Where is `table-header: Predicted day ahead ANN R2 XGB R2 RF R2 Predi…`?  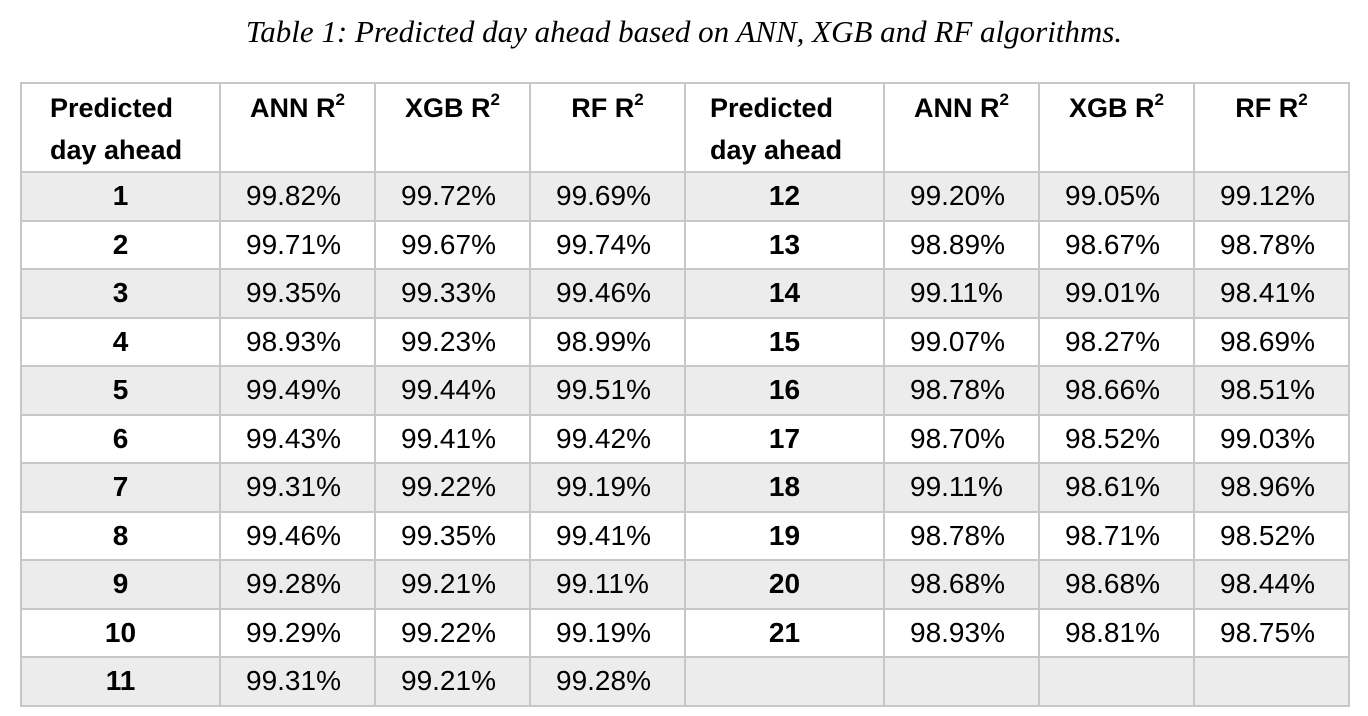
table-header: Predicted day ahead ANN R2 XGB R2 RF R2 Predi… is located at coordinates (685, 127).